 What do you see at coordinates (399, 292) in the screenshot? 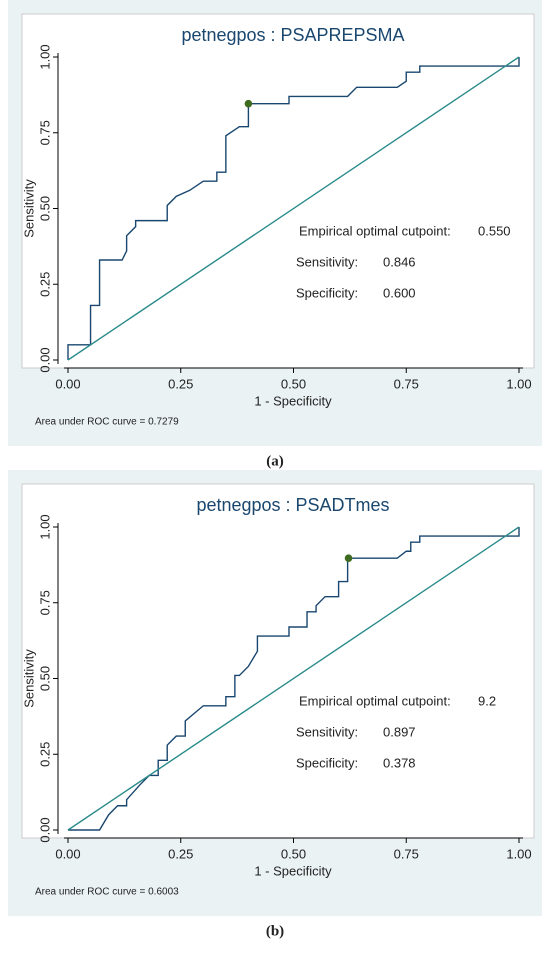
I see `annotation-value: 0.600` at bounding box center [399, 292].